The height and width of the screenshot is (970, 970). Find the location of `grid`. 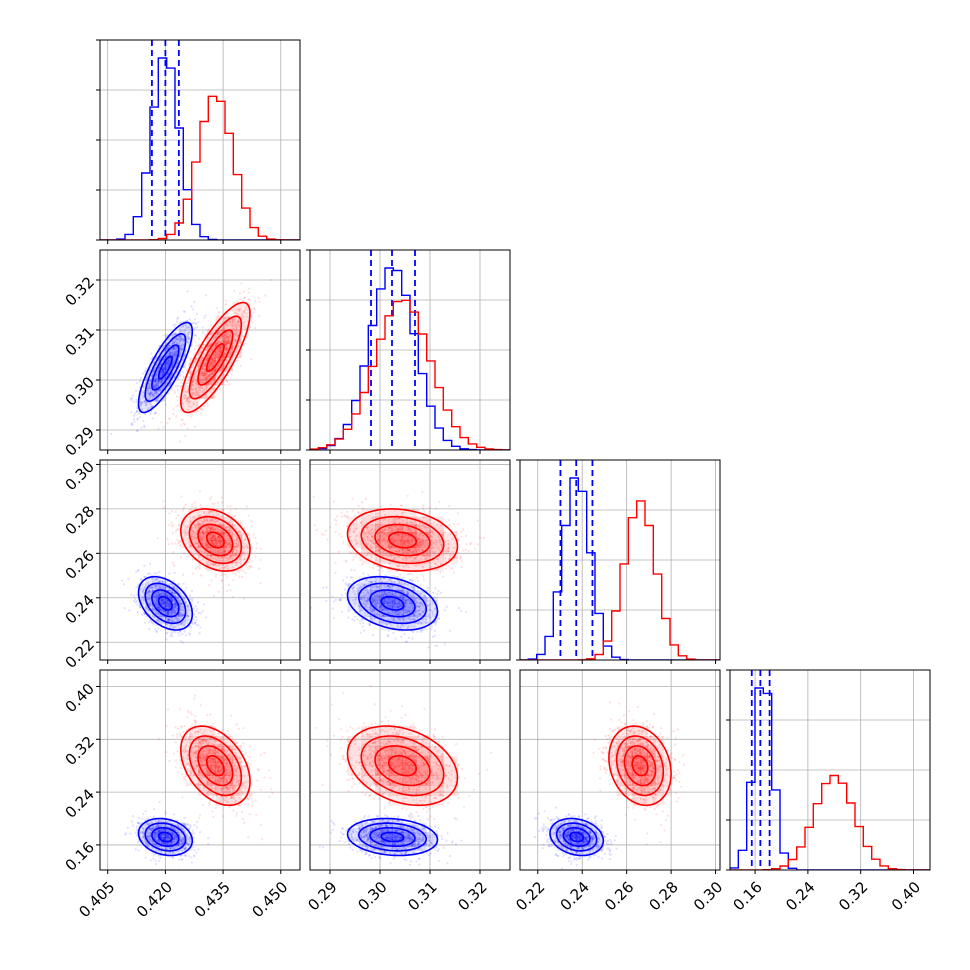

grid is located at coordinates (620, 560).